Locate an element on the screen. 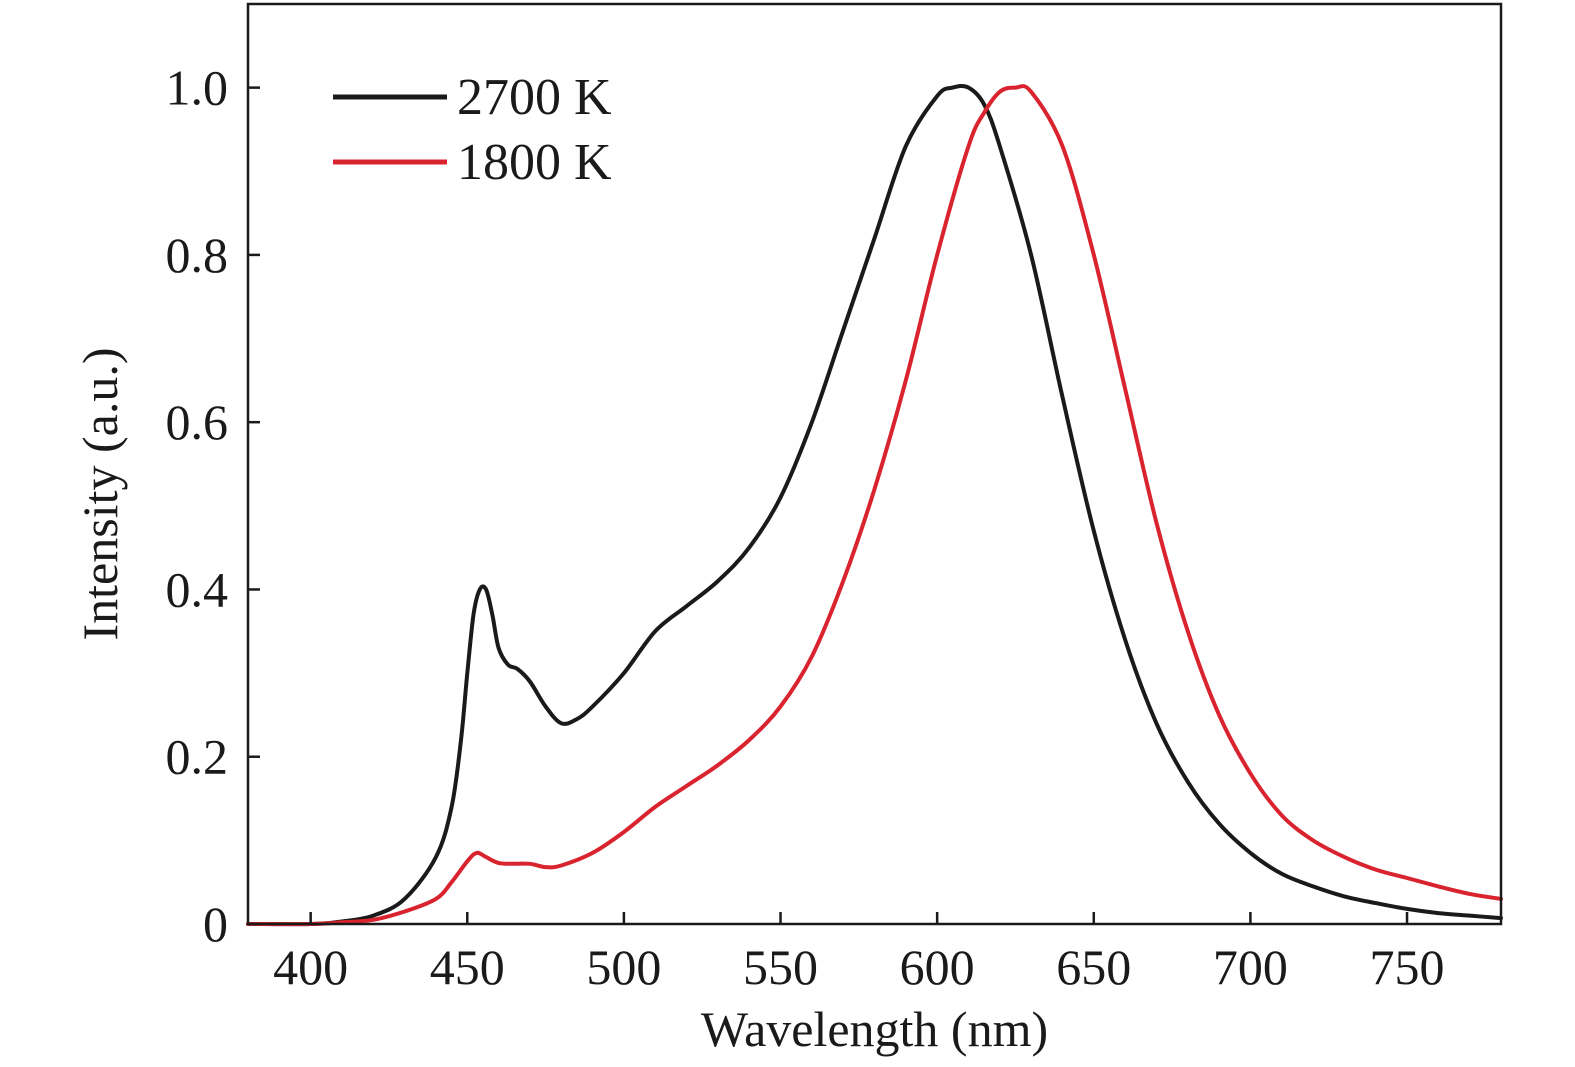 This screenshot has width=1575, height=1067. y-tick-label: 0.2 is located at coordinates (197, 757).